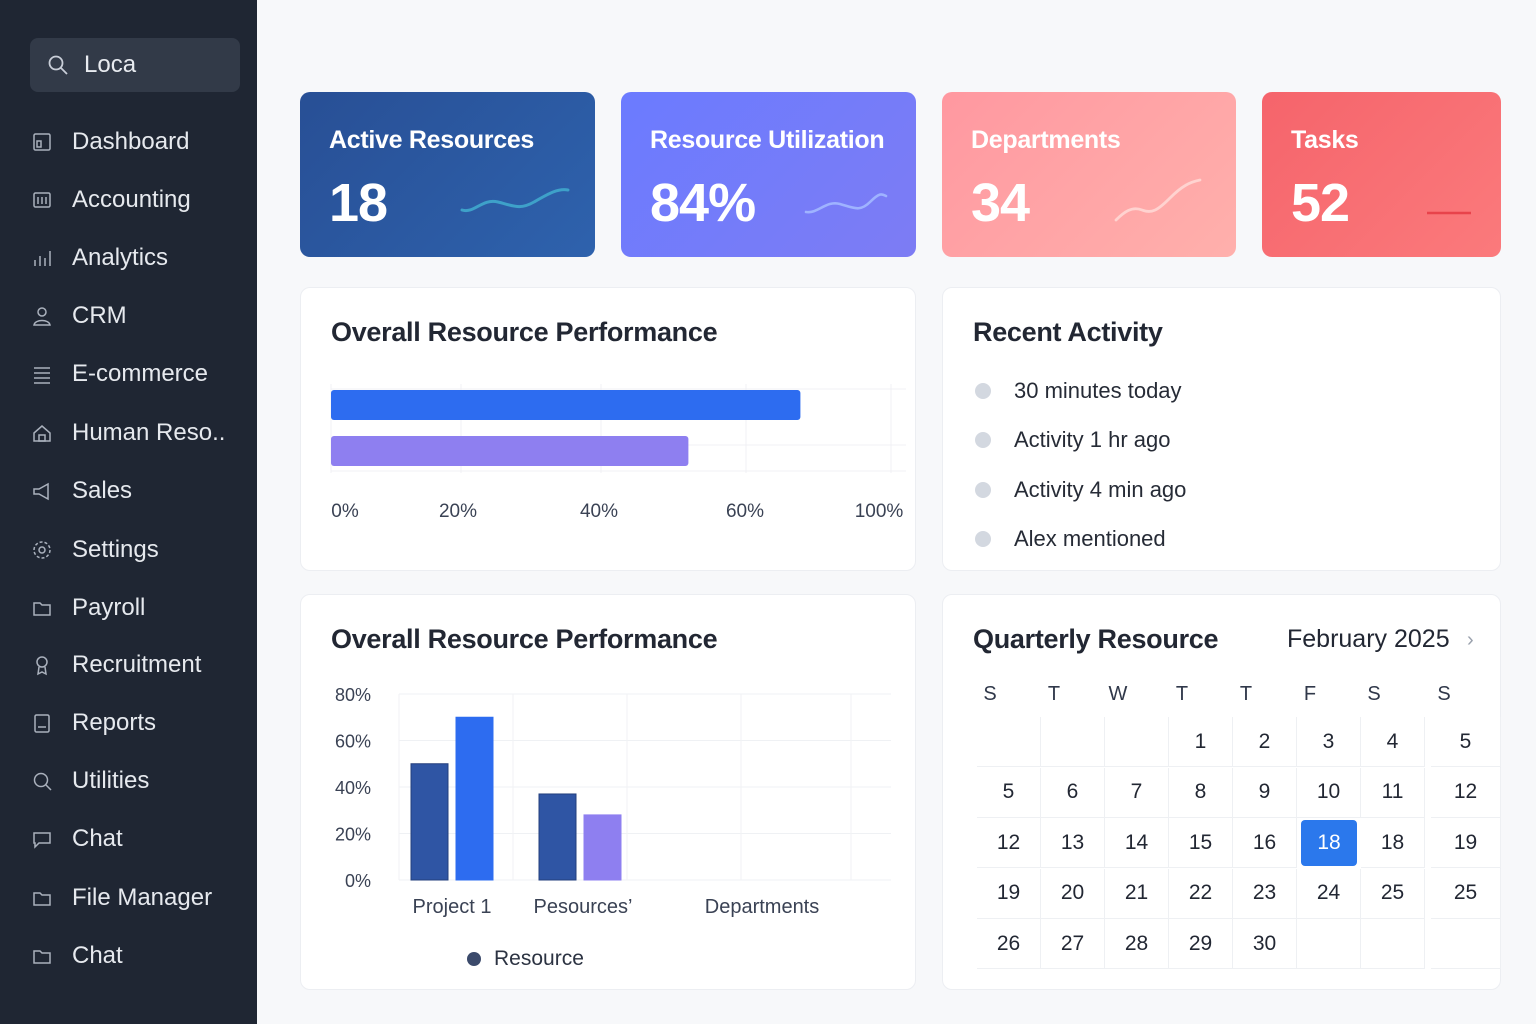 Image resolution: width=1536 pixels, height=1024 pixels. Describe the element at coordinates (1265, 843) in the screenshot. I see `calendar-day: 16` at that location.